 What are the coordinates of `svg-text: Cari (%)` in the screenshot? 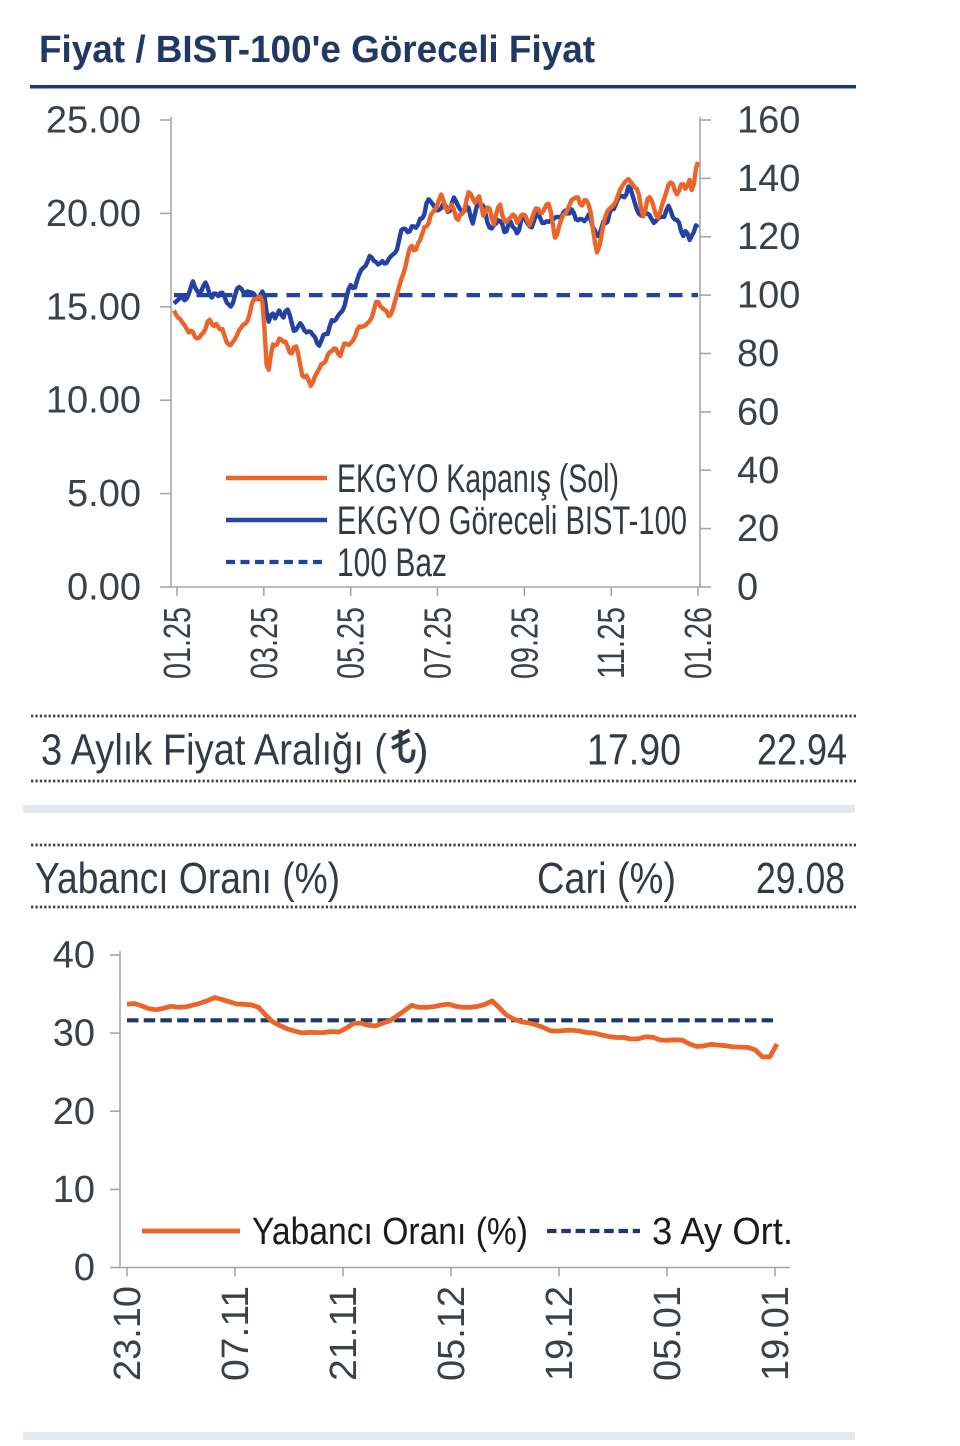 It's located at (606, 878).